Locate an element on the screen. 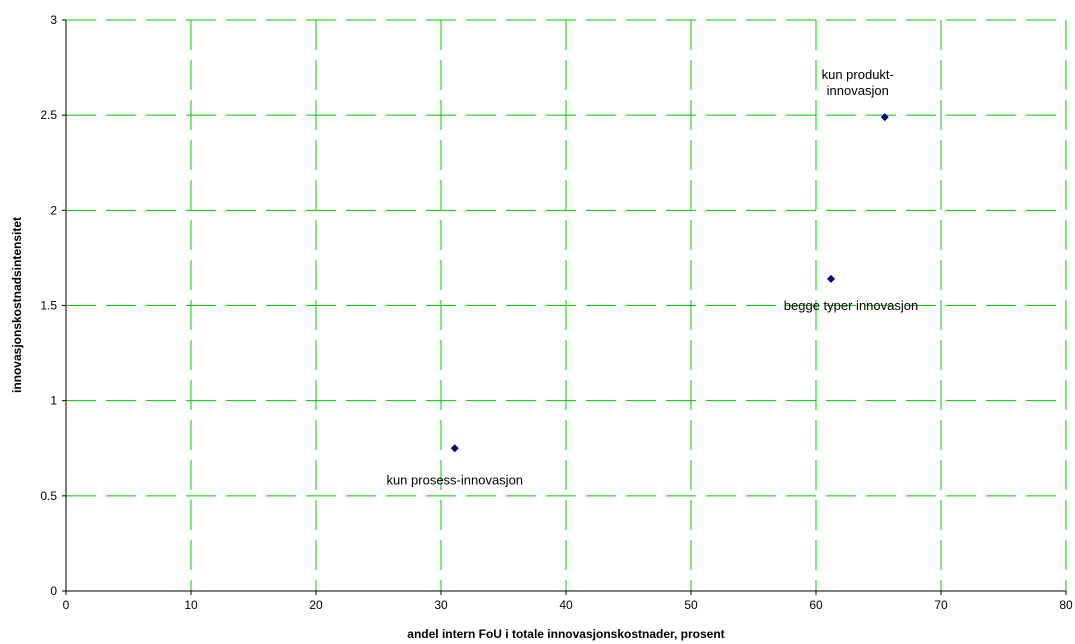 The width and height of the screenshot is (1075, 644). y-tick-label: 1.5 is located at coordinates (48, 306).